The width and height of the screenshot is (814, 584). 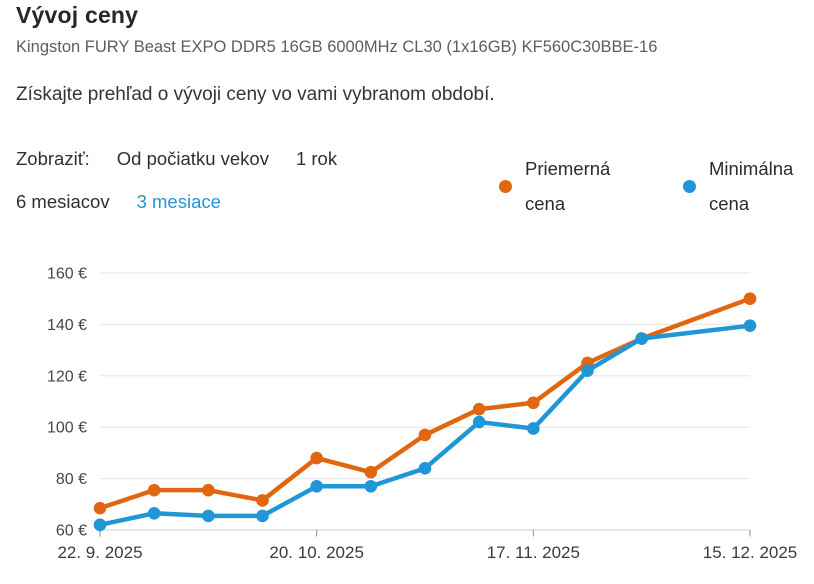 I want to click on filter-option-1-year: 1 rok, so click(x=316, y=158).